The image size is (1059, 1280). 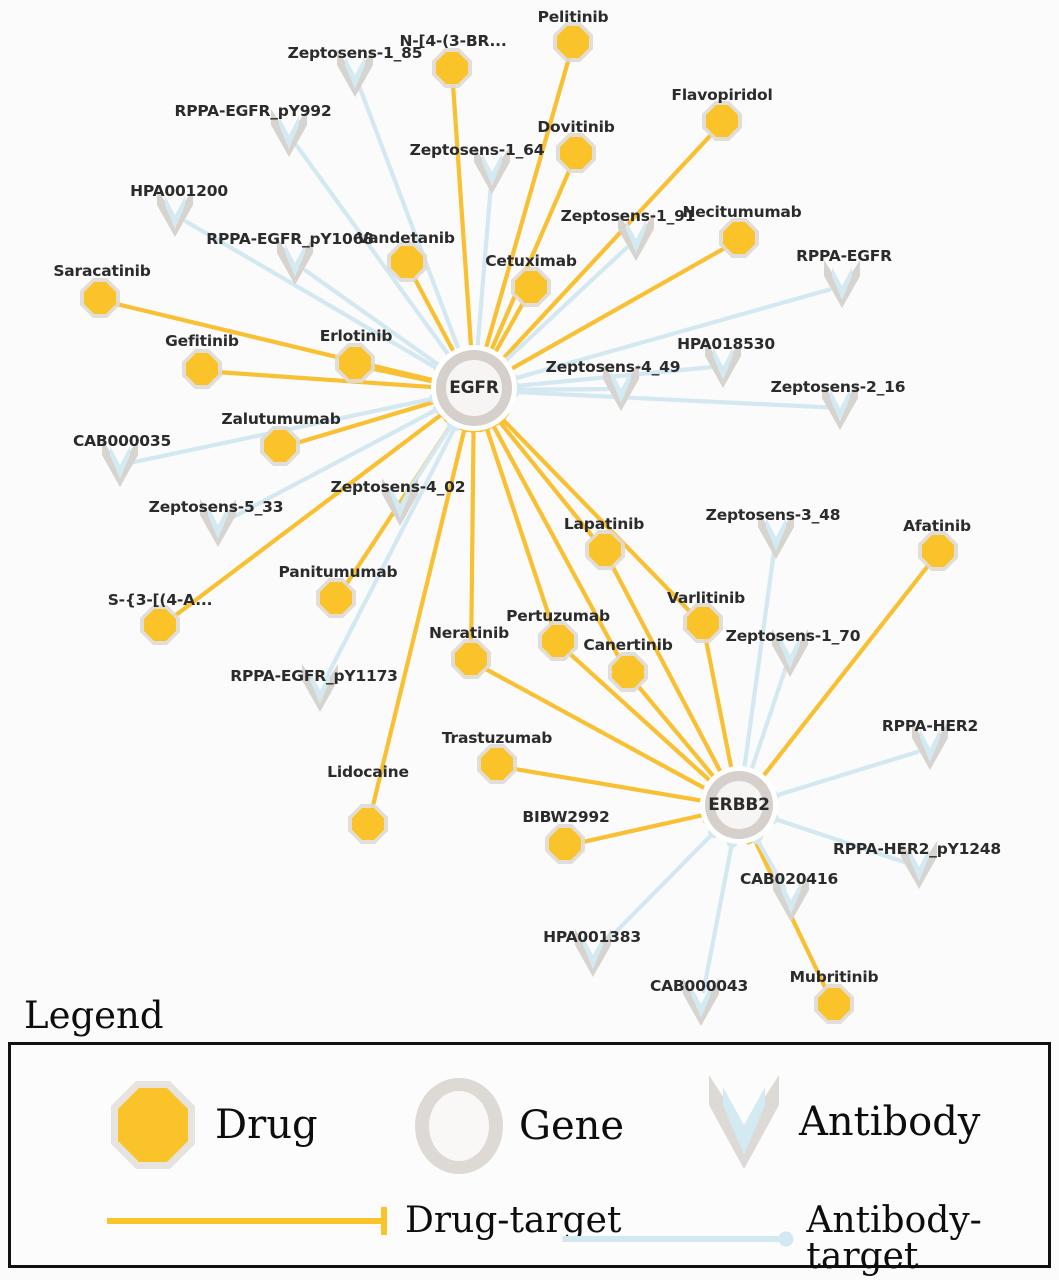 I want to click on legend-item-drug-target-edge: Drug-target, so click(x=362, y=1221).